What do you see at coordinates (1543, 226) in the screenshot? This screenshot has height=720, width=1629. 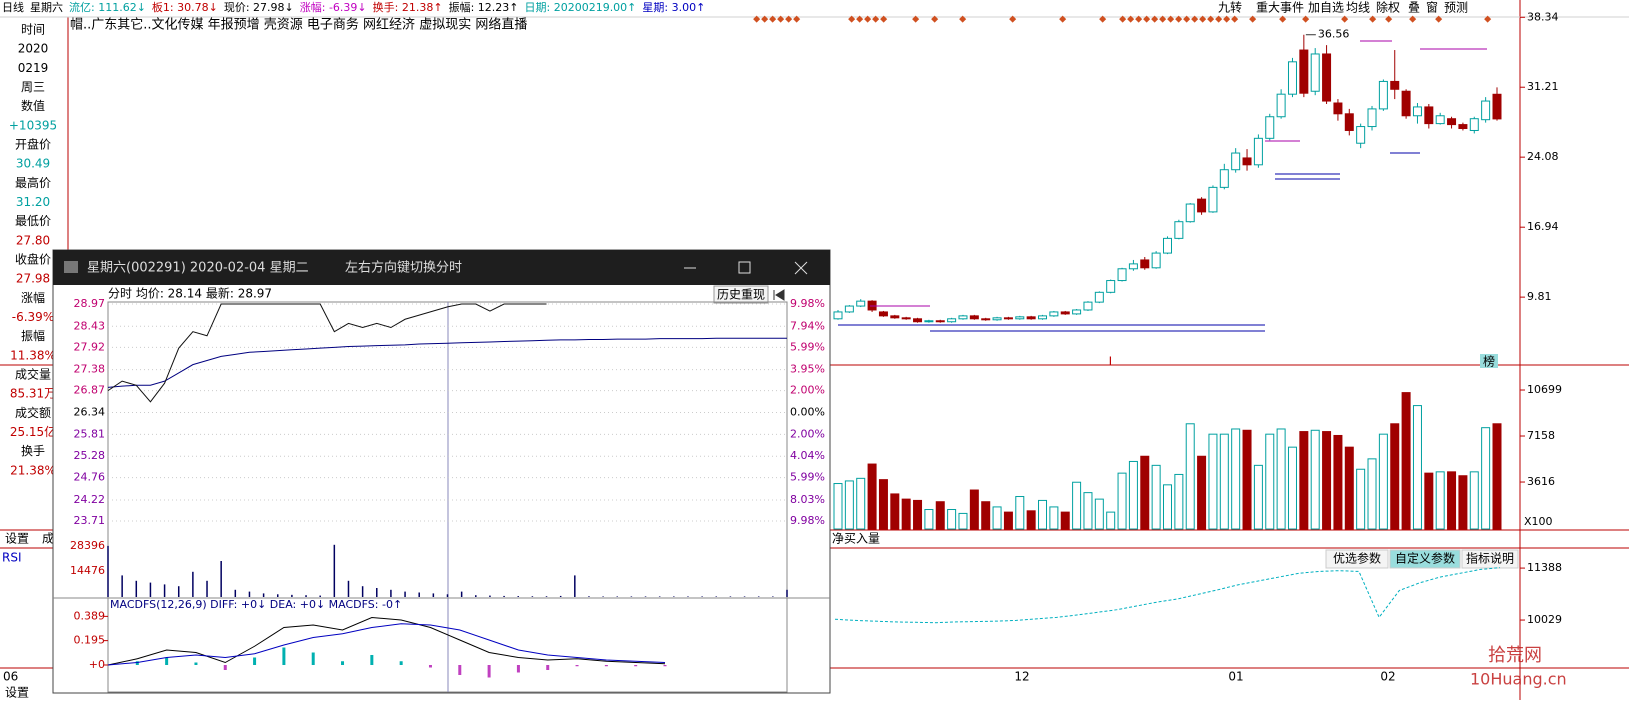 I see `price-tick-label: 16.94` at bounding box center [1543, 226].